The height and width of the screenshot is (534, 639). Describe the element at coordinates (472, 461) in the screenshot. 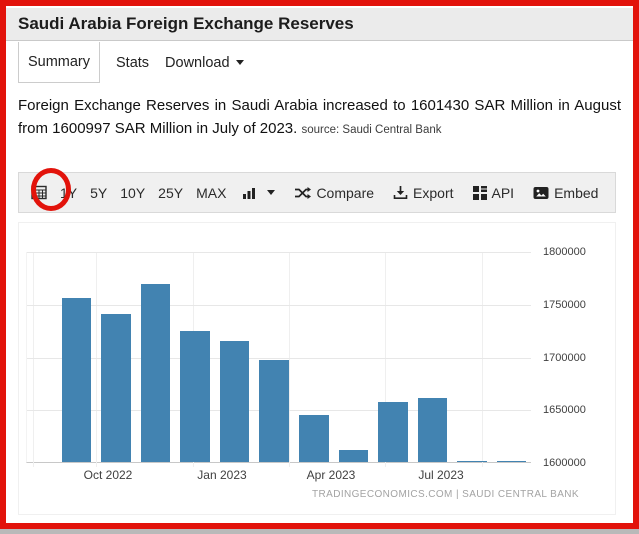

I see `bar-jul-2023` at that location.